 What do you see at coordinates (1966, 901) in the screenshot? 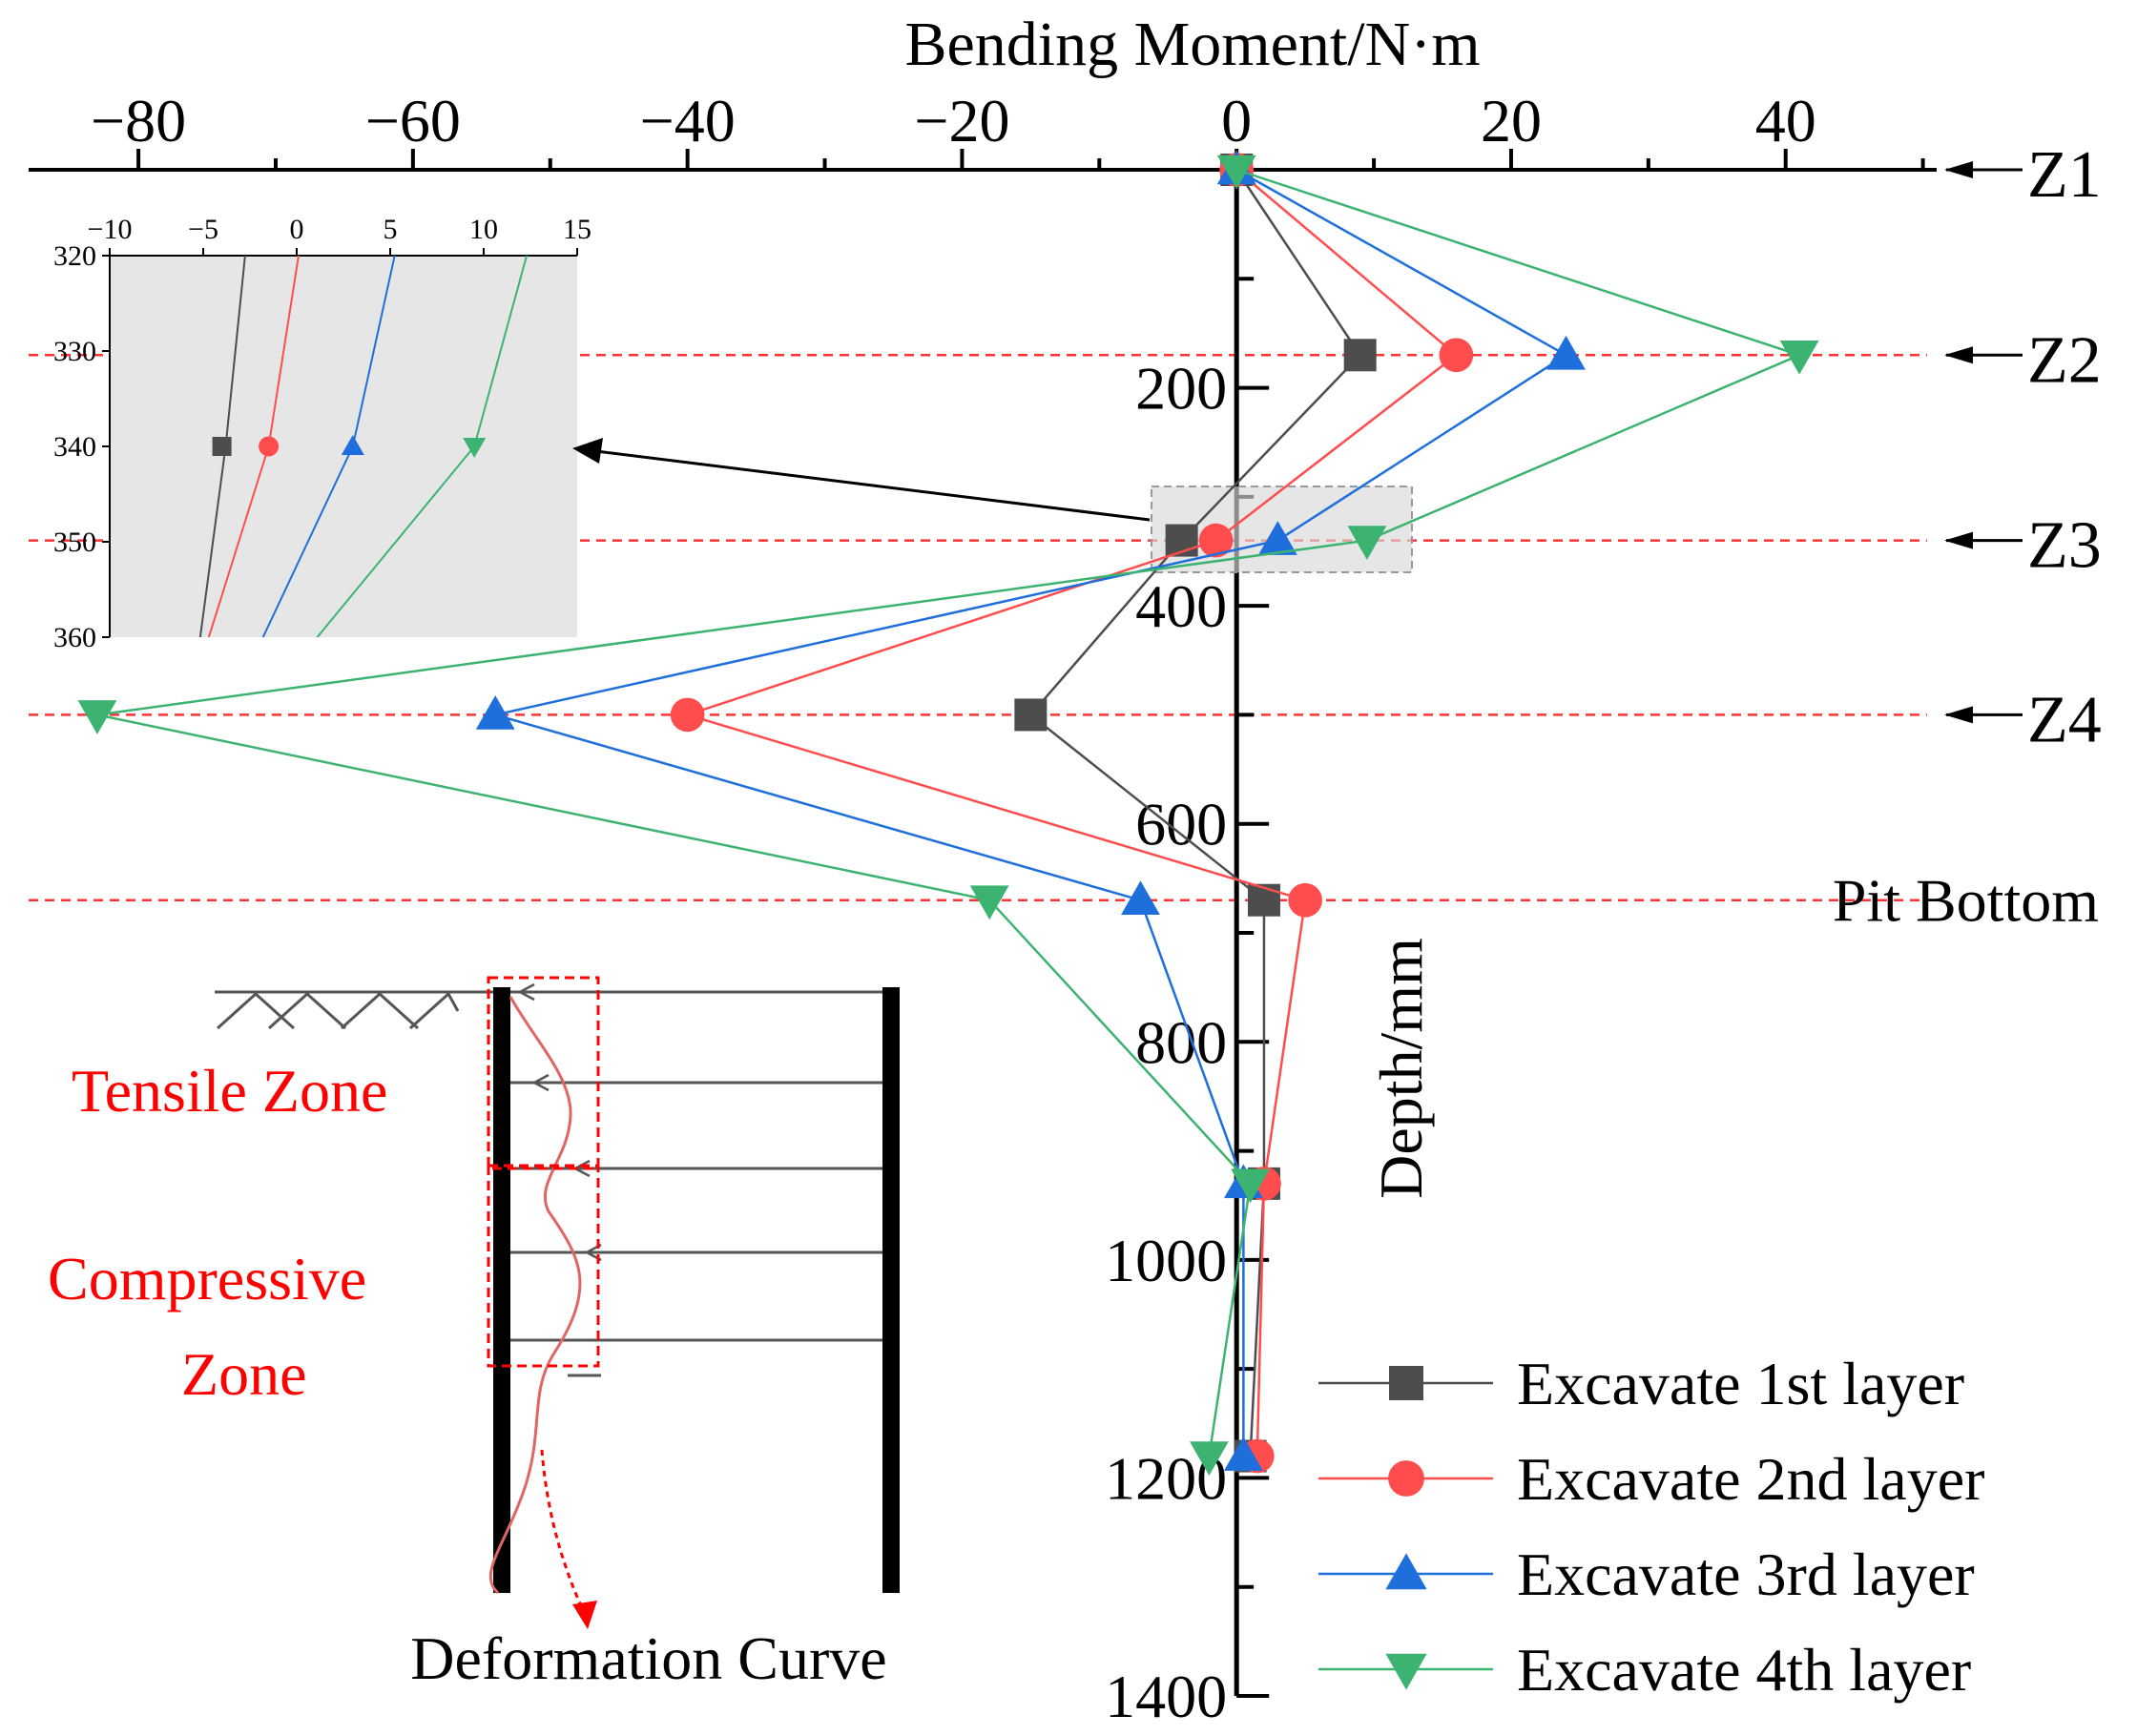
I see `pit-bottom-label: Pit Bottom` at bounding box center [1966, 901].